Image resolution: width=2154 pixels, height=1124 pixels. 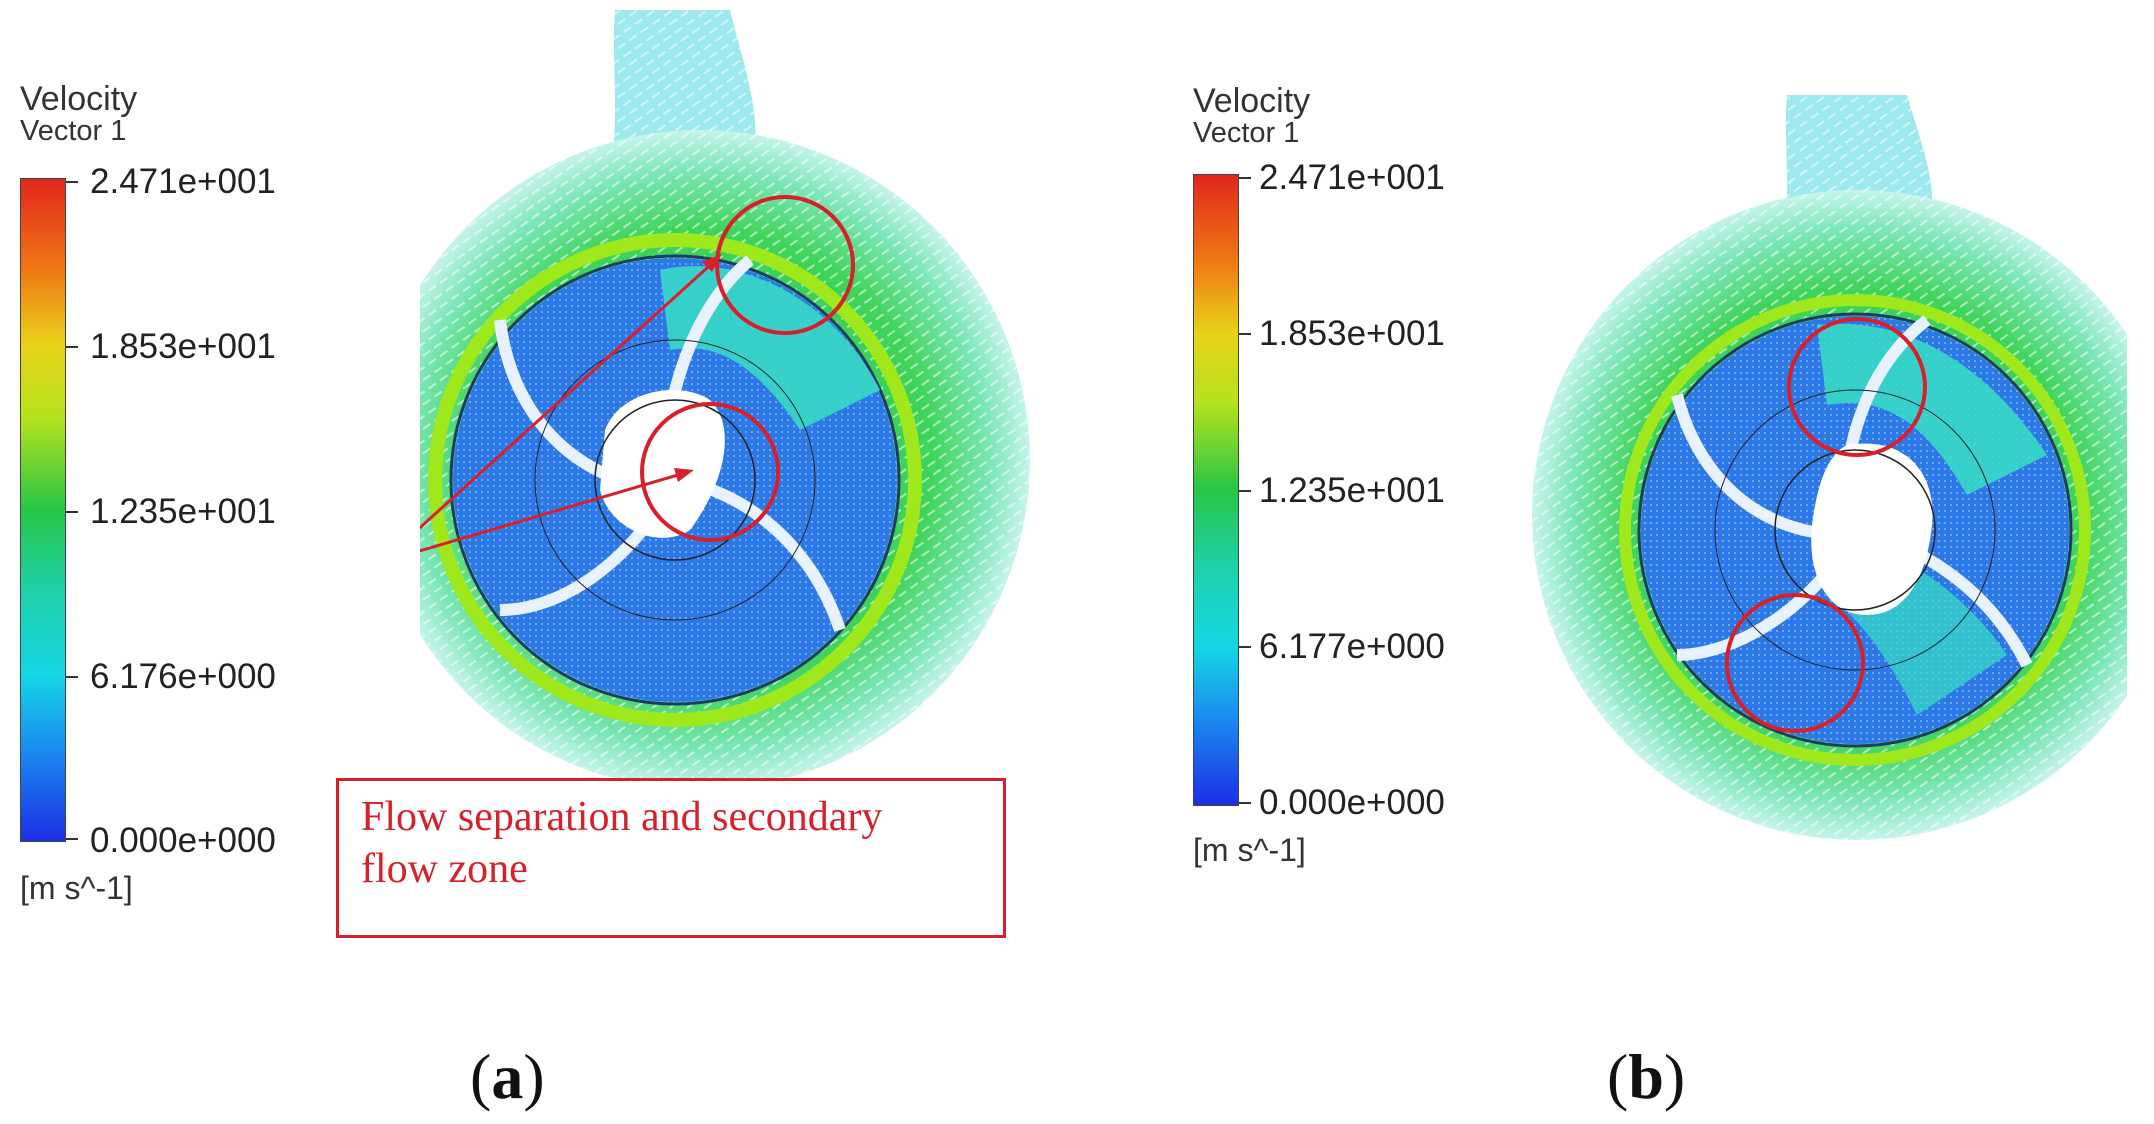 I want to click on tick-label: 6.176e+000, so click(x=183, y=676).